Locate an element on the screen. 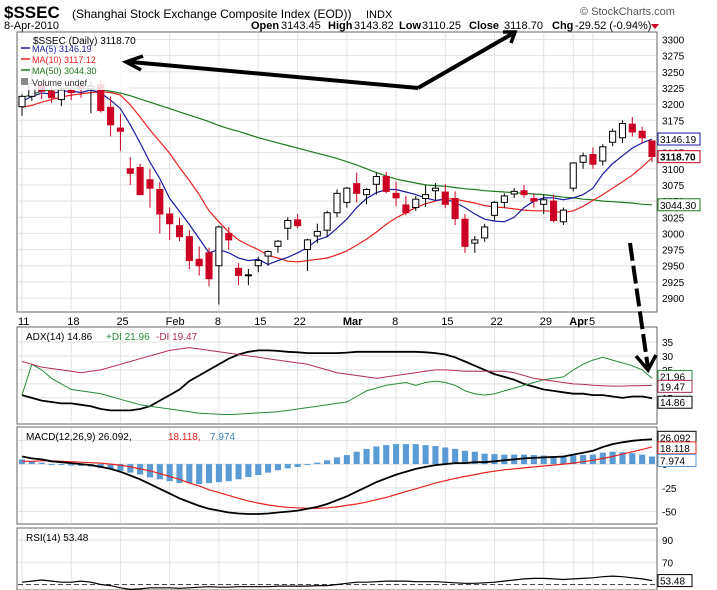  arrow-to-close-head is located at coordinates (510, 37).